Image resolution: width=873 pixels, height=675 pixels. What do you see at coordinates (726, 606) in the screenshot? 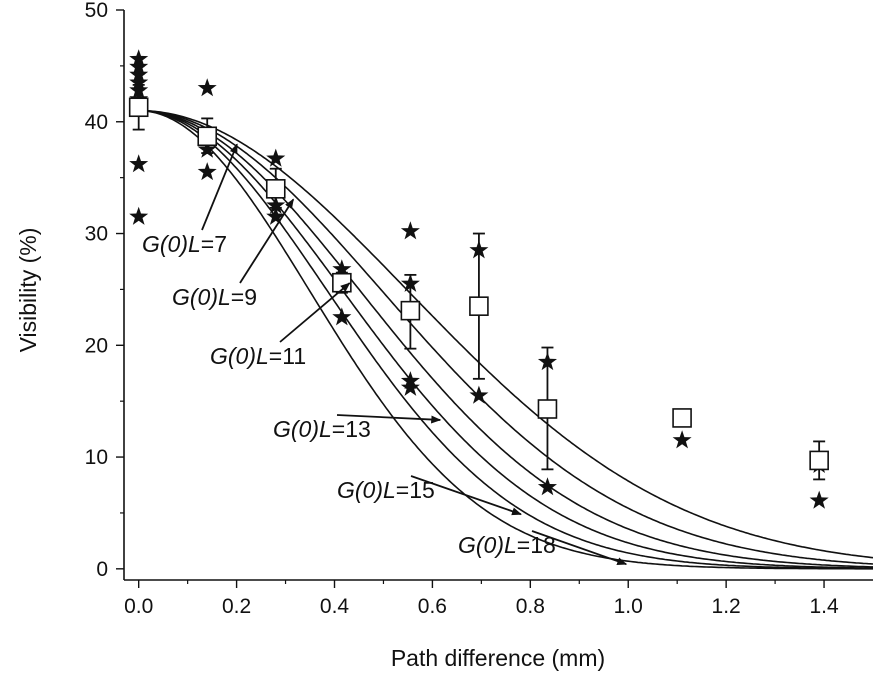
I see `x-tick-label: 1.2` at bounding box center [726, 606].